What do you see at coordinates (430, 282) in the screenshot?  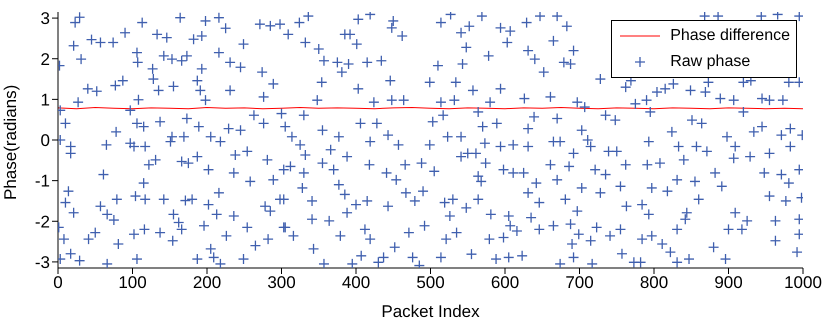 I see `x-tick-label: 500` at bounding box center [430, 282].